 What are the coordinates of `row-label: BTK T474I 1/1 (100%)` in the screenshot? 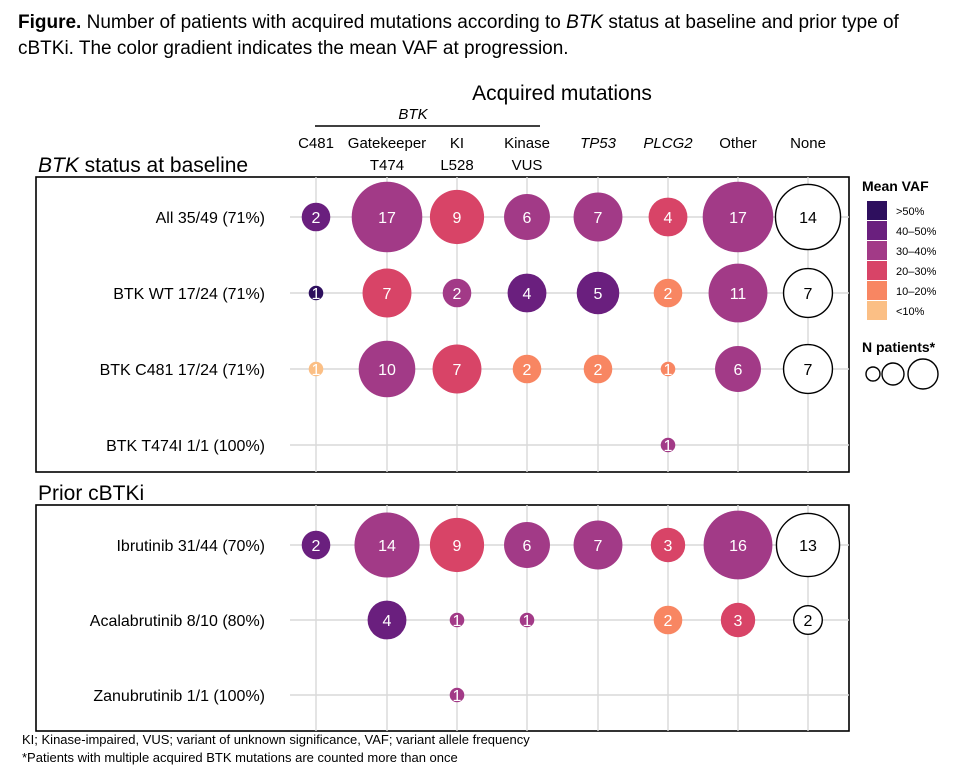 It's located at (185, 446).